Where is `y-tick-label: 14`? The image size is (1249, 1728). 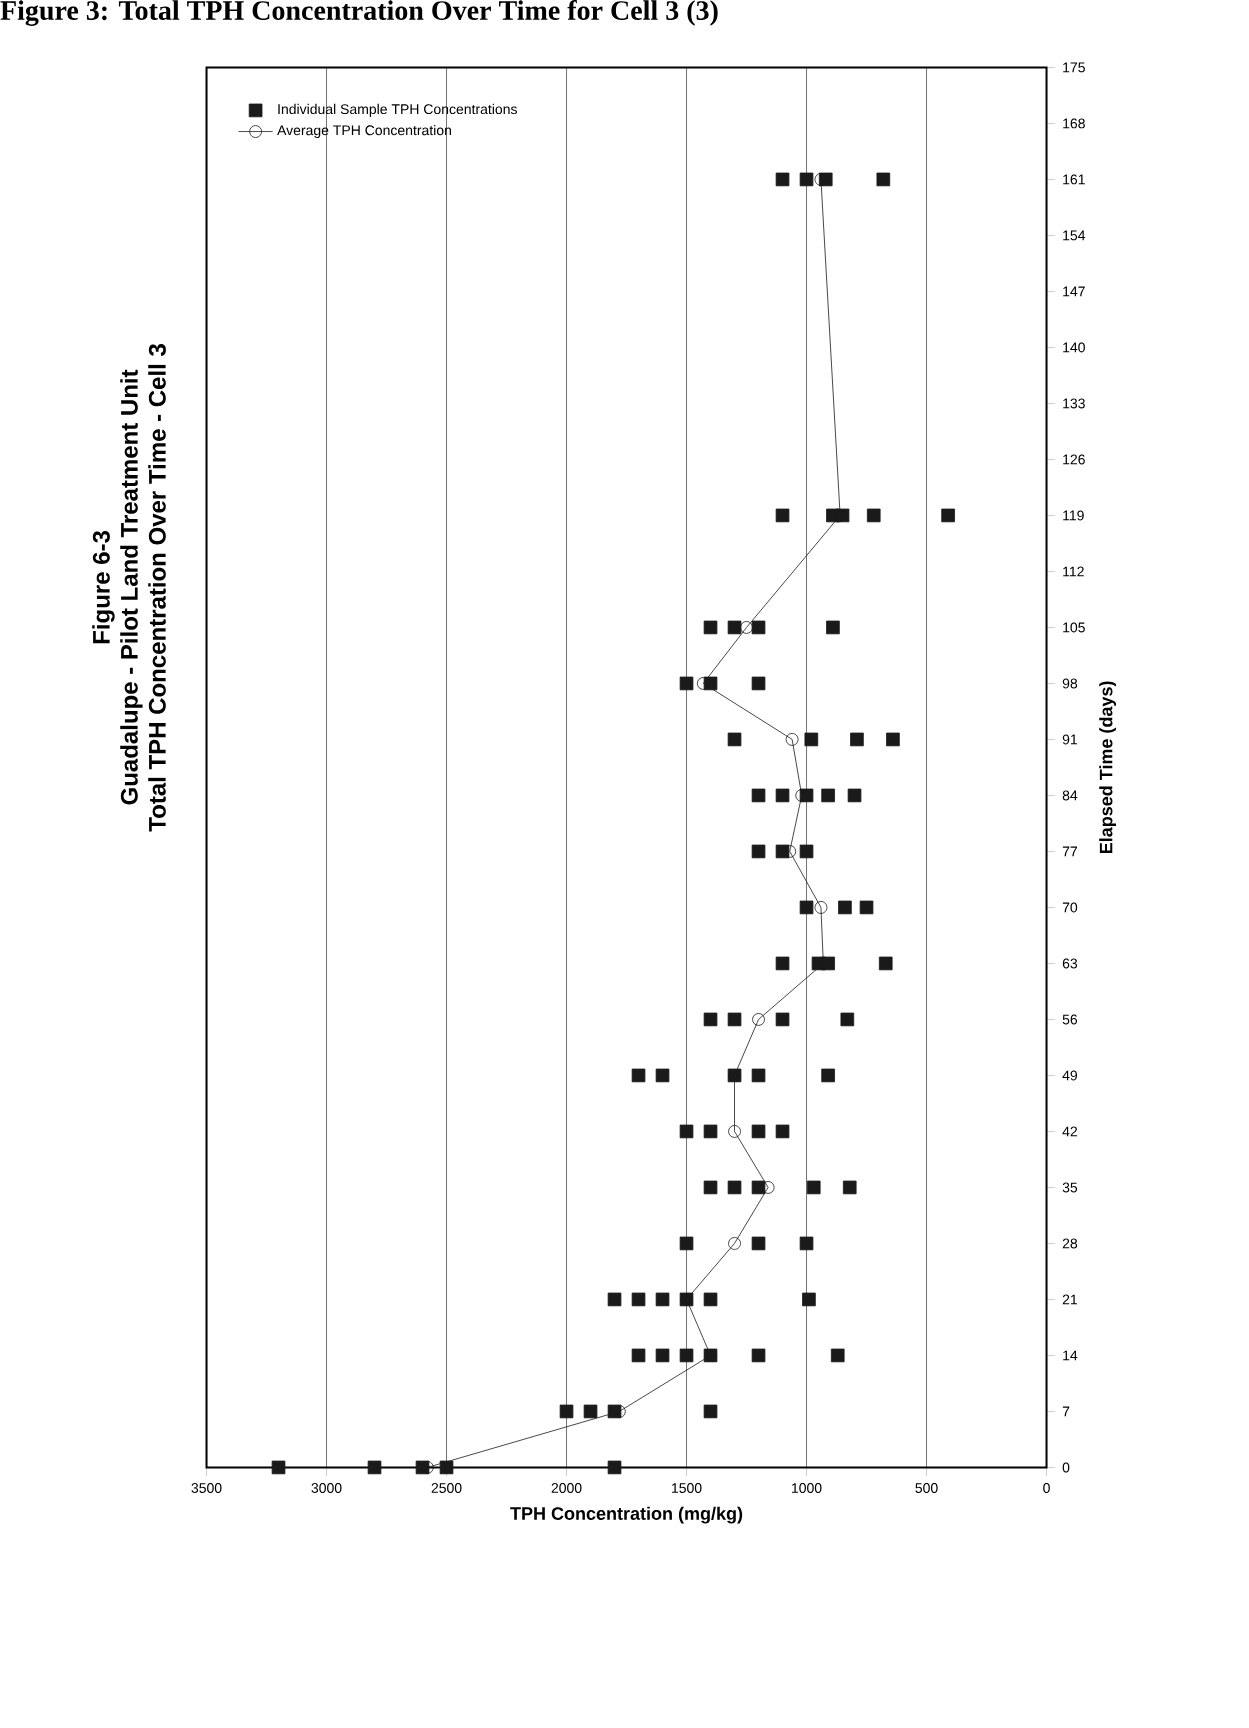 y-tick-label: 14 is located at coordinates (1070, 1355).